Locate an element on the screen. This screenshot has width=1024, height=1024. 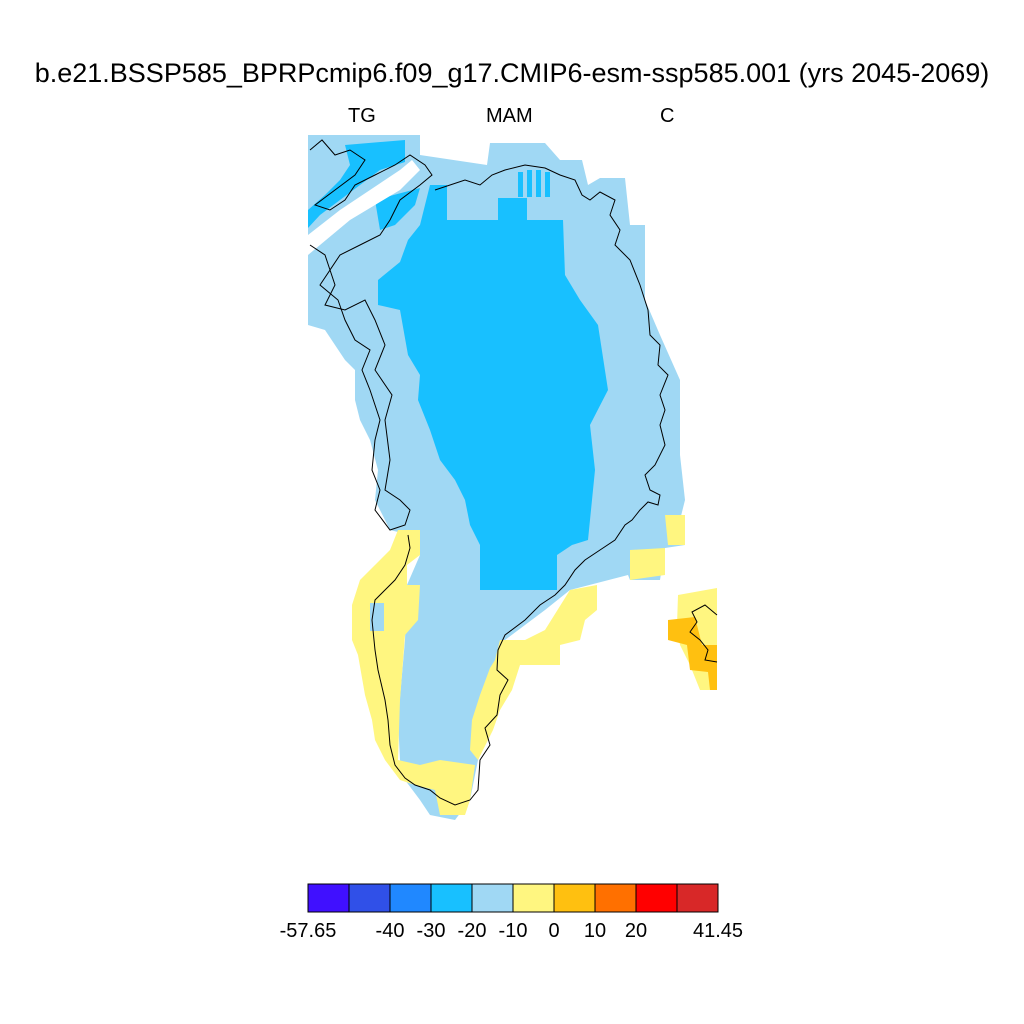
region-yellow-east is located at coordinates (647, 564).